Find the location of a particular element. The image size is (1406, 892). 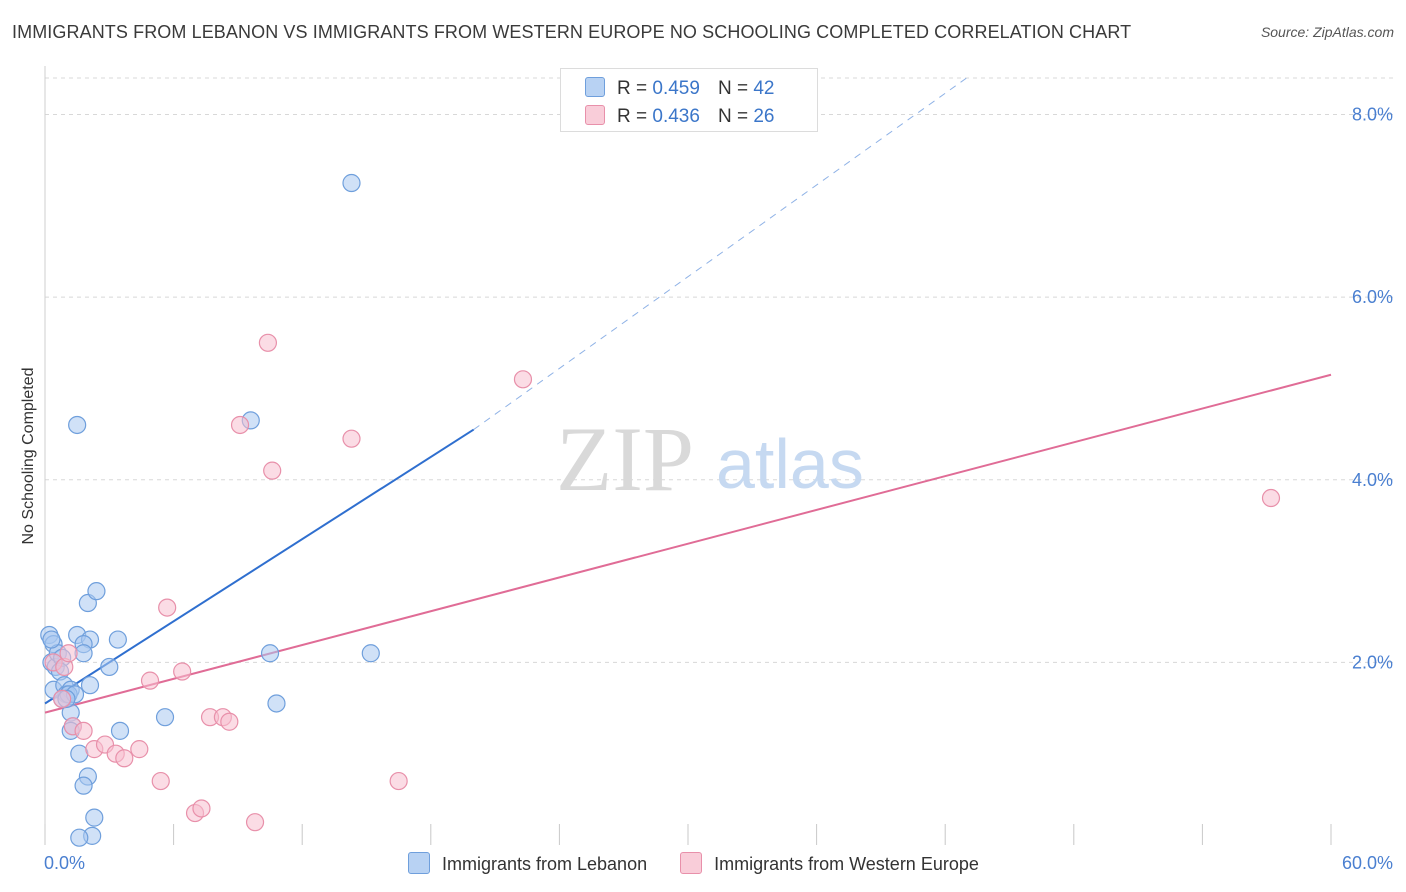

legend-row-lebanon: R = 0.459 N = 42 is located at coordinates (679, 88).